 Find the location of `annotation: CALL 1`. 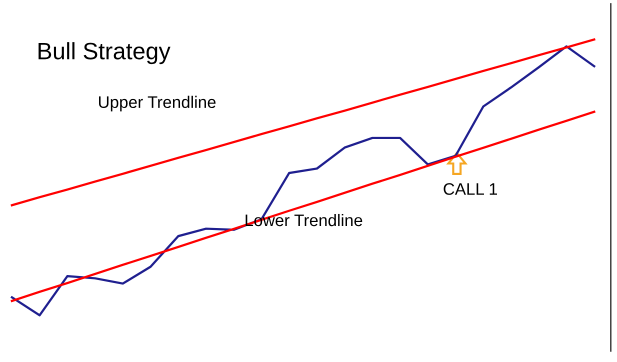

annotation: CALL 1 is located at coordinates (471, 189).